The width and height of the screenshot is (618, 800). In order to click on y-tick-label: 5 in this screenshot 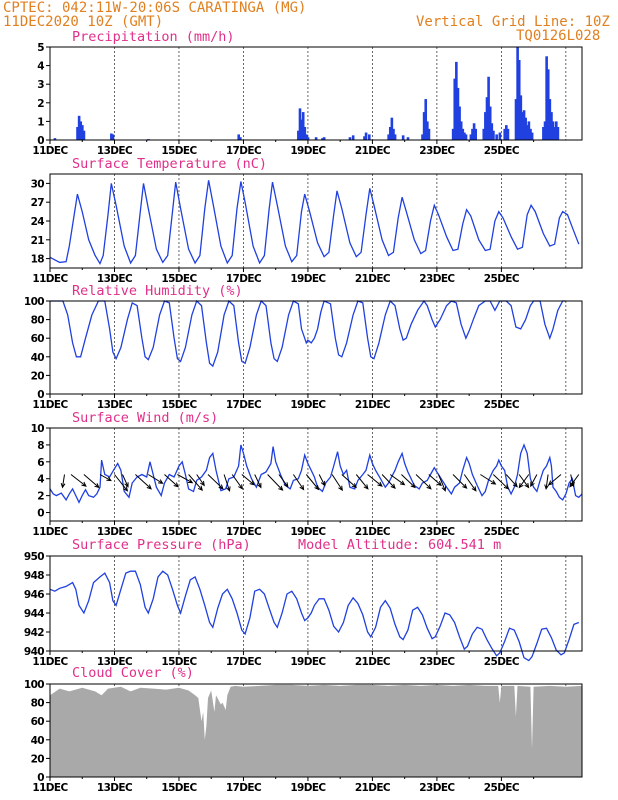, I will do `click(40, 48)`.